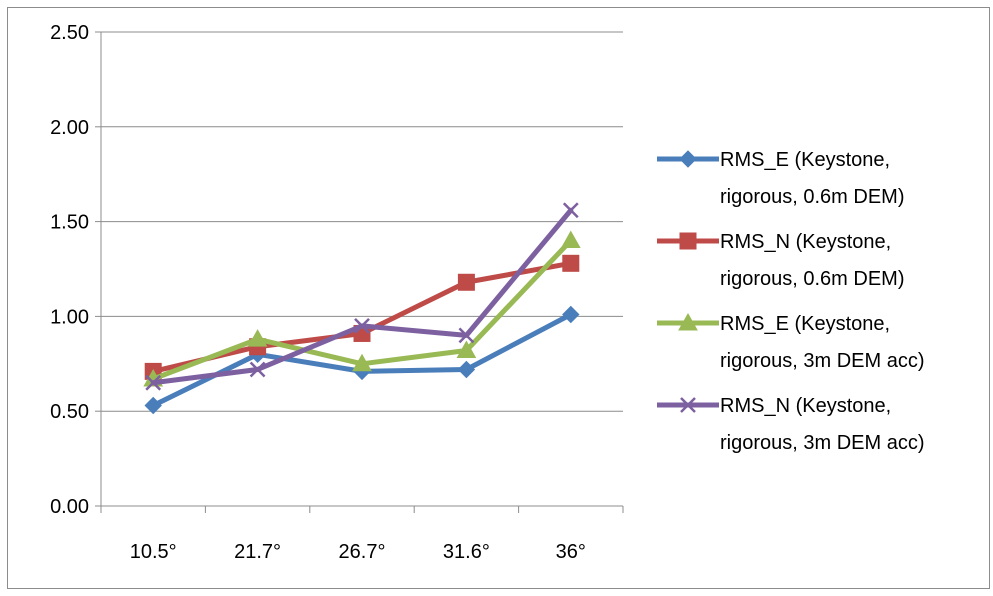 The image size is (993, 596). What do you see at coordinates (257, 552) in the screenshot?
I see `x-tick-label: 21.7°` at bounding box center [257, 552].